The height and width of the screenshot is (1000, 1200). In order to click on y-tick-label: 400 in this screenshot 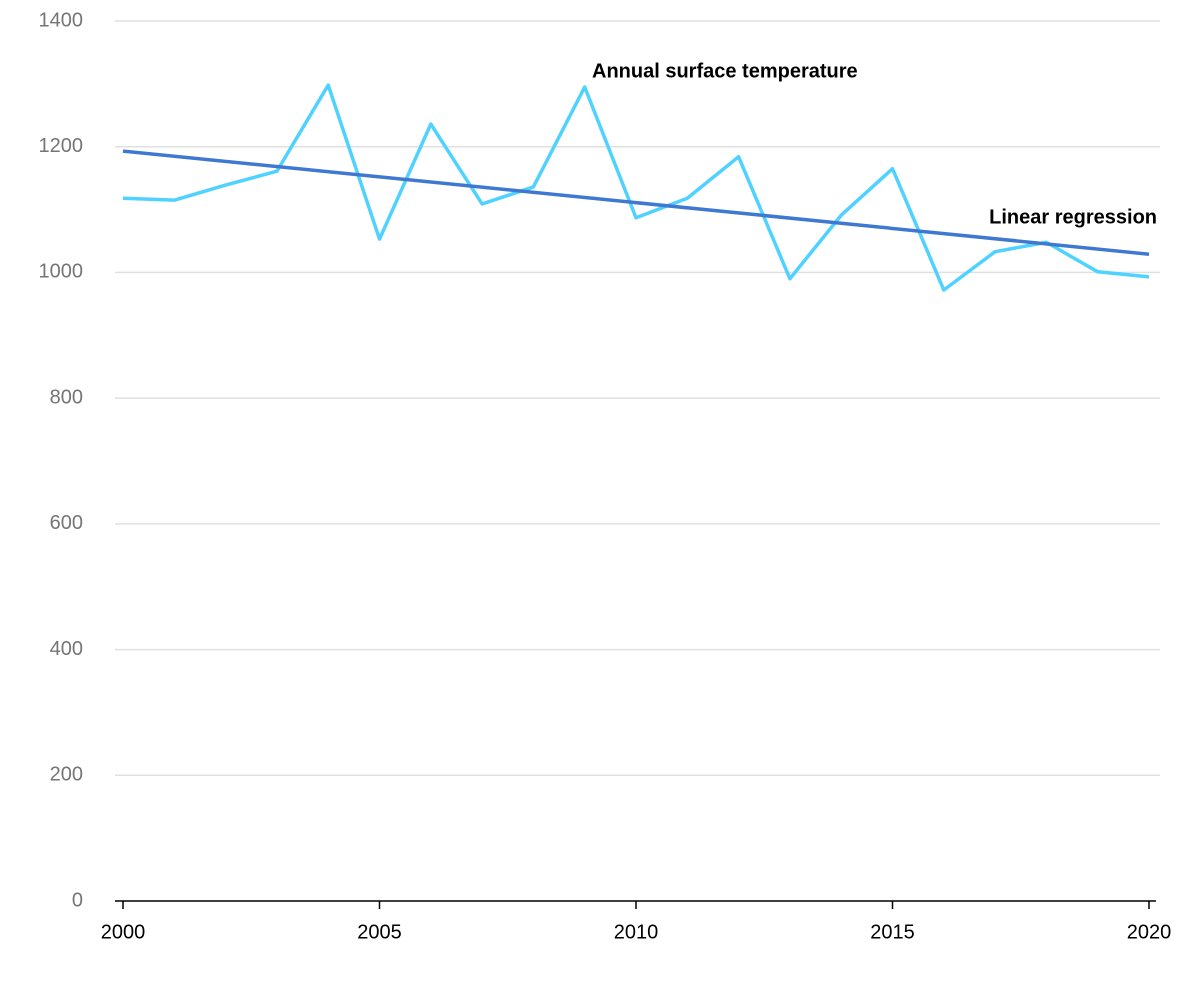, I will do `click(66, 649)`.